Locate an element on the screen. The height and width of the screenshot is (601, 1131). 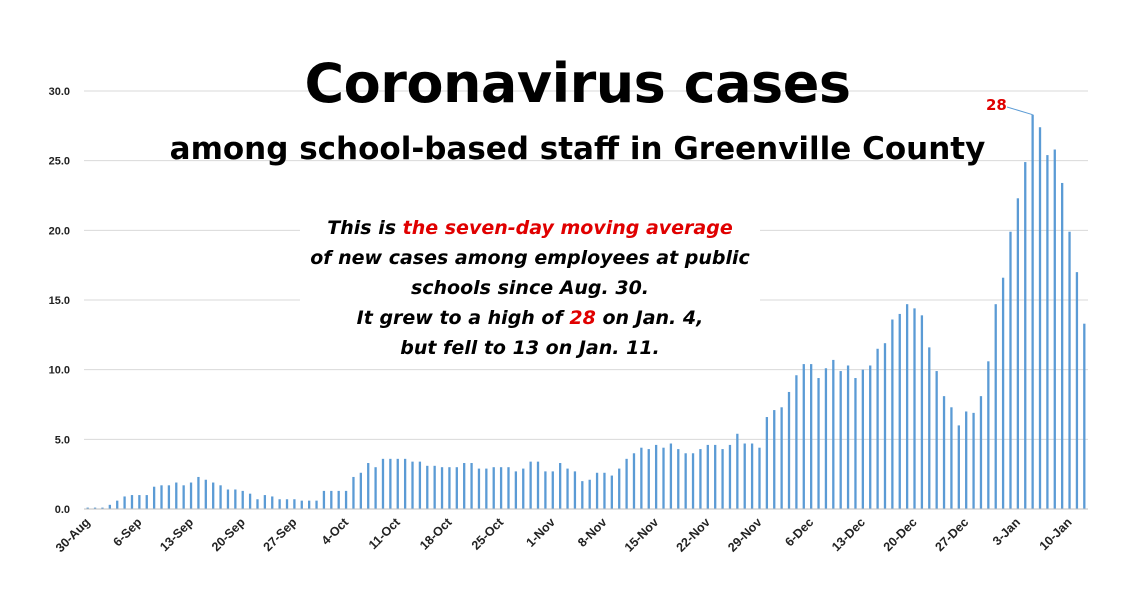
y-tick-label: 15.0 is located at coordinates (59, 301).